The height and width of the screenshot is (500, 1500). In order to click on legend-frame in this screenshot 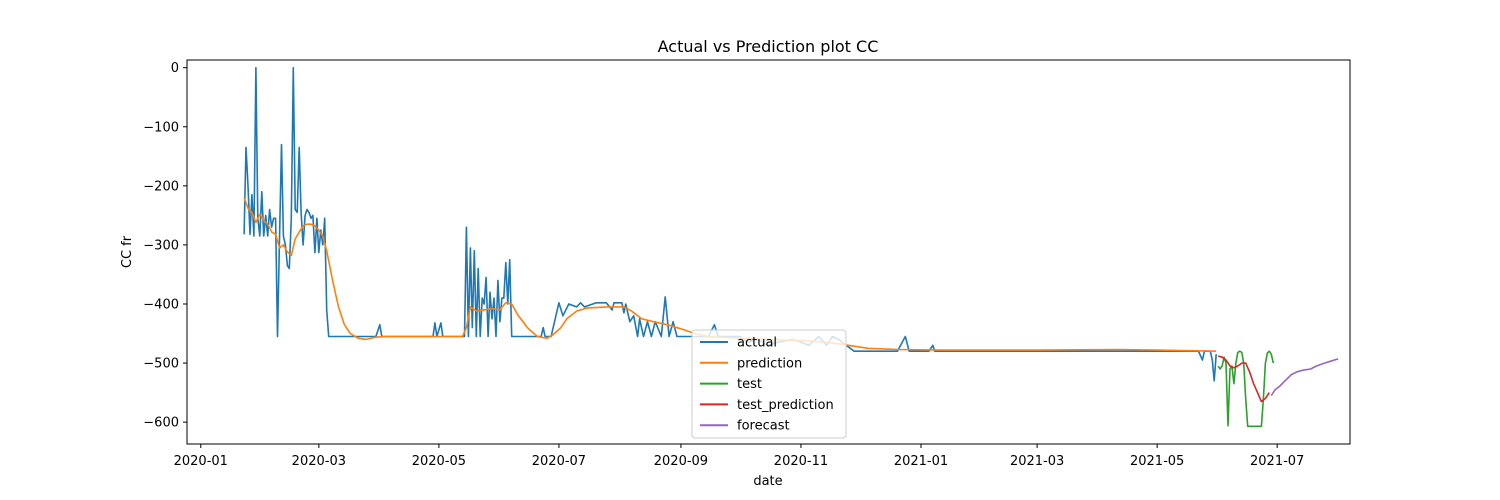, I will do `click(769, 384)`.